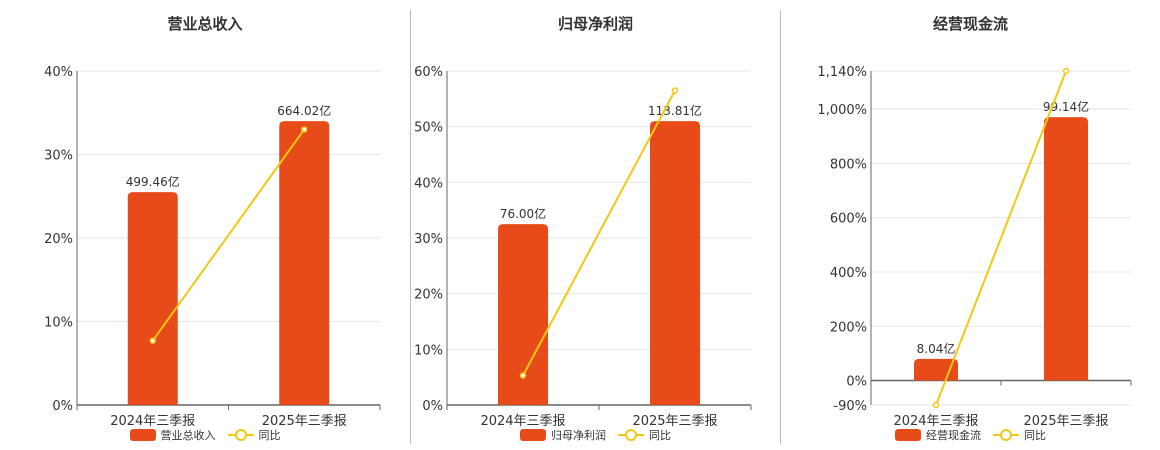 The height and width of the screenshot is (450, 1160). Describe the element at coordinates (848, 164) in the screenshot. I see `y-tick-label: 800%` at that location.